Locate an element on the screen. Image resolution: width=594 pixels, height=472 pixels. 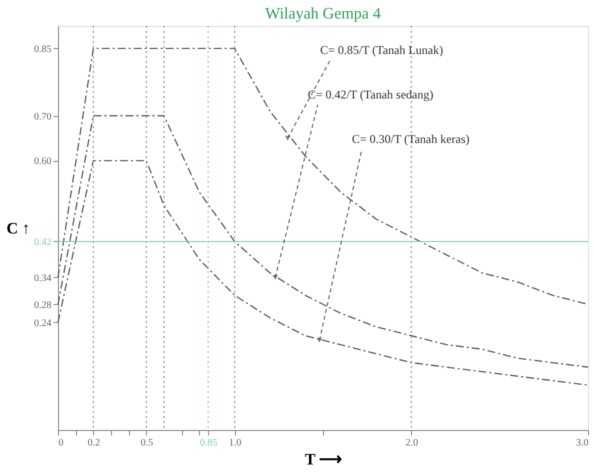
x-tick-label: 3.0 is located at coordinates (582, 443).